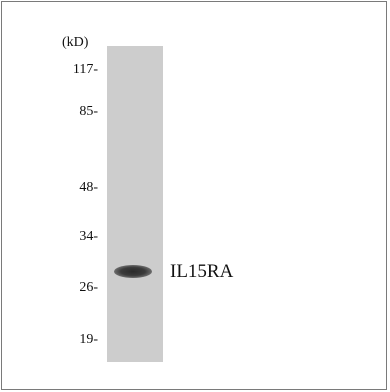 The image size is (390, 392). What do you see at coordinates (75, 42) in the screenshot?
I see `unit-label: (kD)` at bounding box center [75, 42].